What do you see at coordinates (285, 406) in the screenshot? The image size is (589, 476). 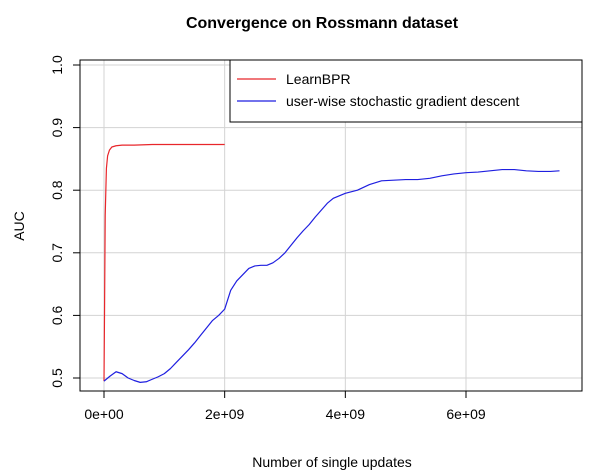 I see `x-axis: 0e+00 2e+09 4e+09 6e+09` at bounding box center [285, 406].